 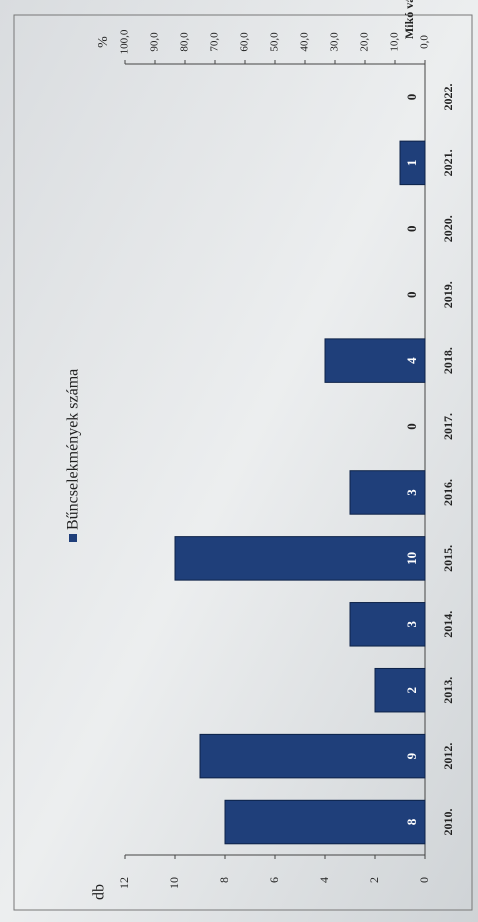 I want to click on y2-tick-label: 100,0, so click(x=125, y=41).